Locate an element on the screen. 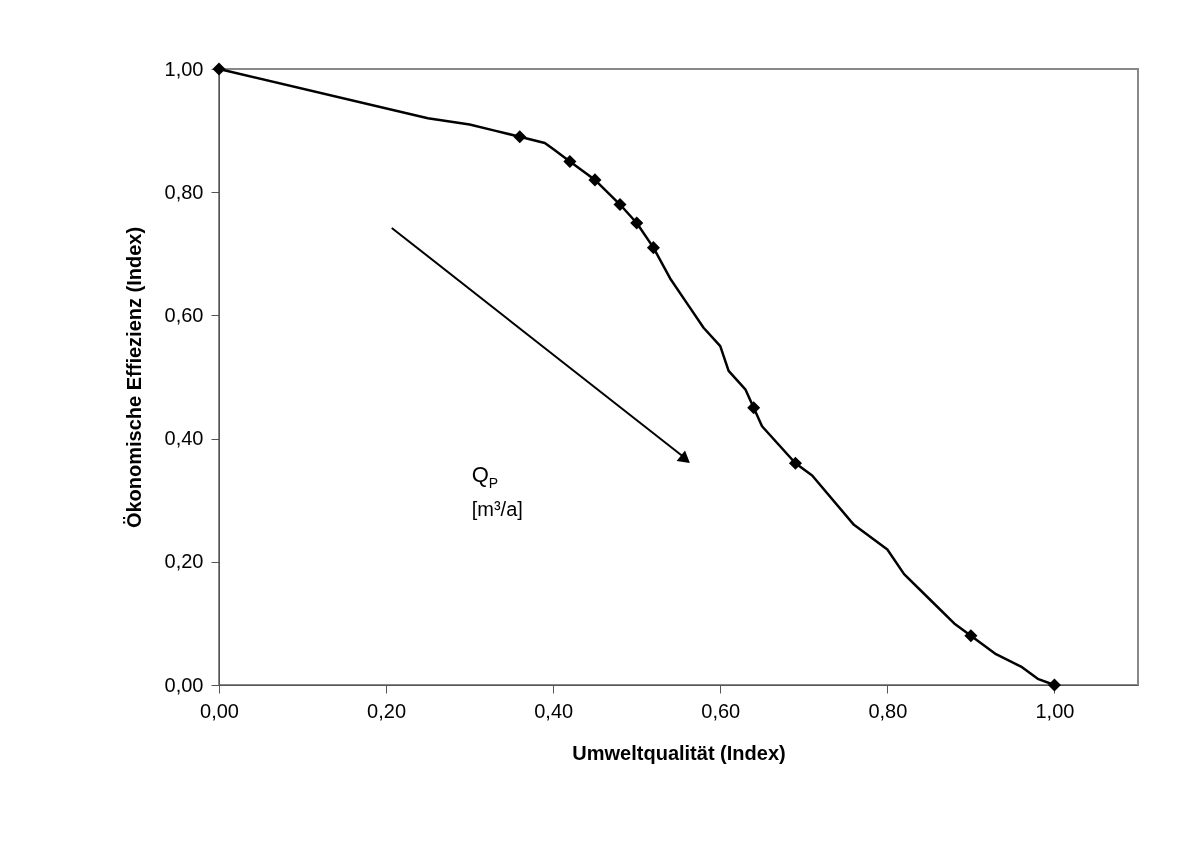 The width and height of the screenshot is (1193, 866). y-tick-label: 0,80 is located at coordinates (184, 191).